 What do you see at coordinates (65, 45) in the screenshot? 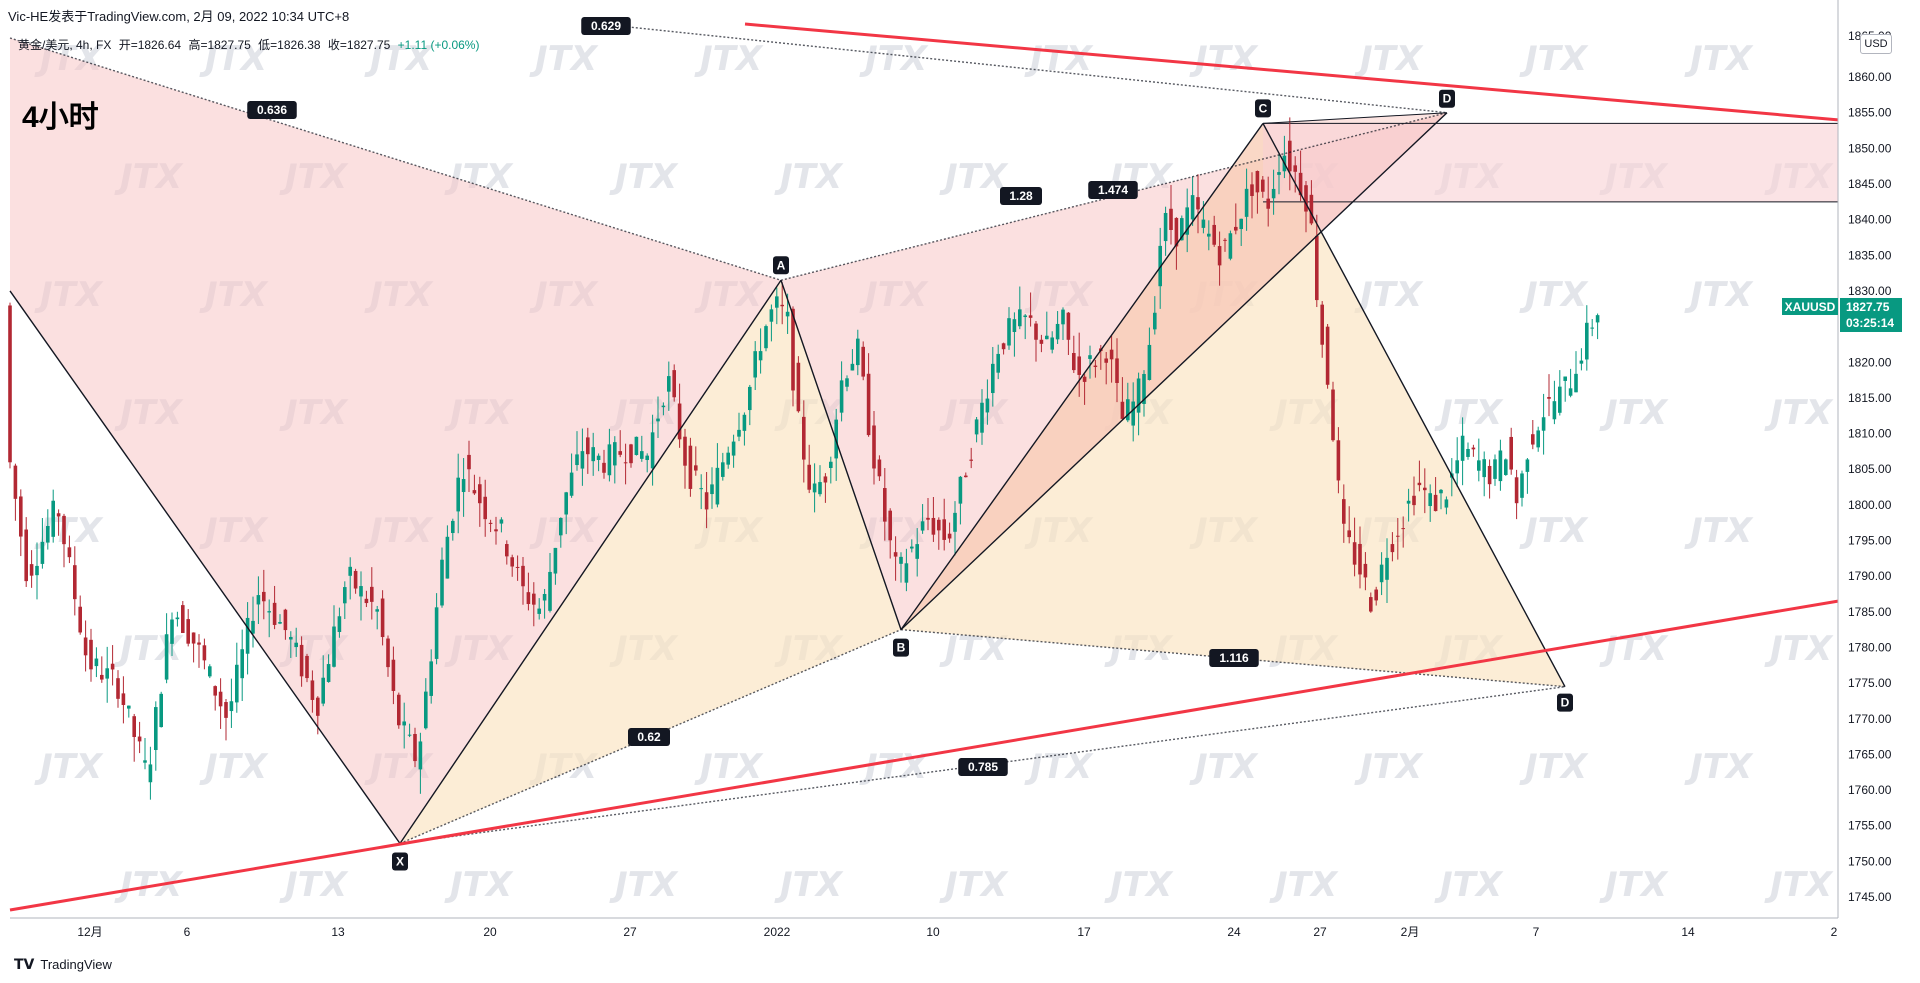
I see `symbol-title: 黄金/美元, 4h, FX` at bounding box center [65, 45].